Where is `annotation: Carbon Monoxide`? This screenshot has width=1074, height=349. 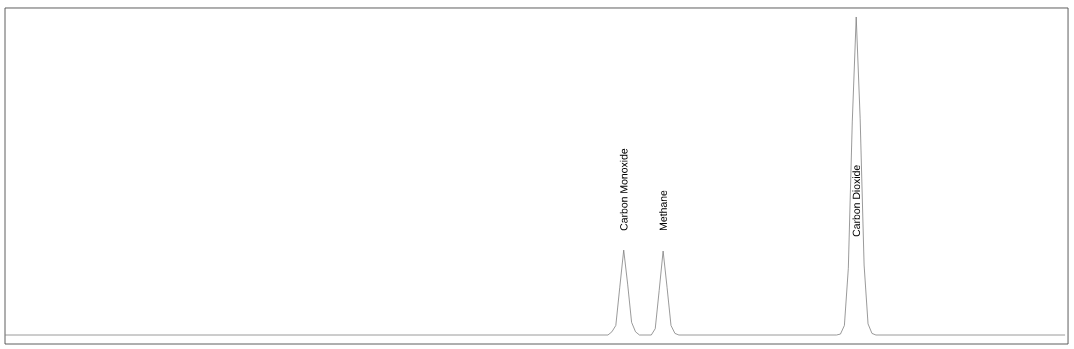 annotation: Carbon Monoxide is located at coordinates (623, 189).